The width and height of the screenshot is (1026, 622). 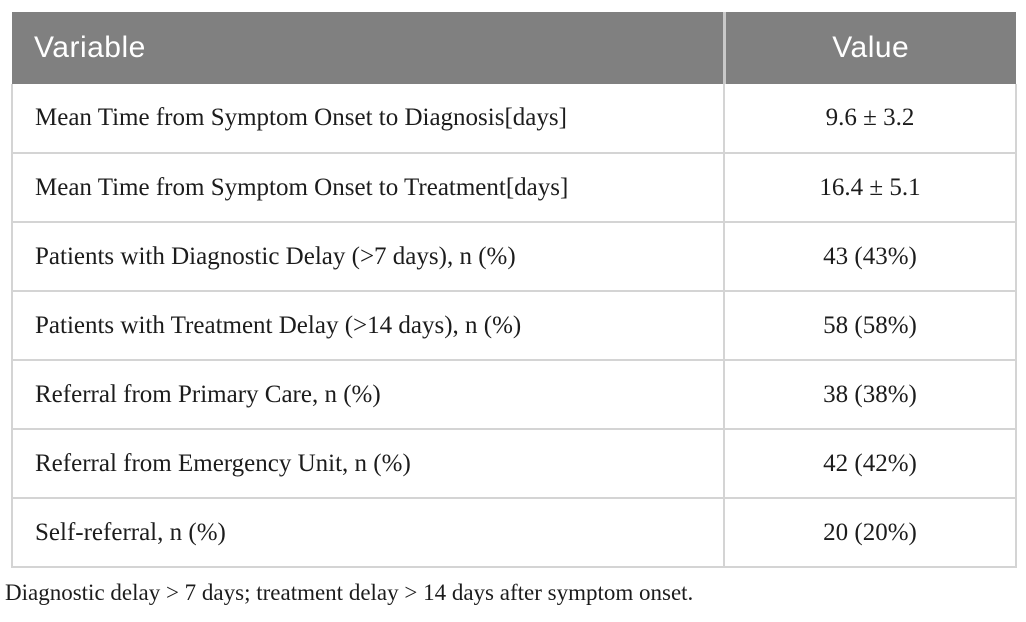 I want to click on value-cell: 9.6 ± 3.2, so click(x=870, y=119).